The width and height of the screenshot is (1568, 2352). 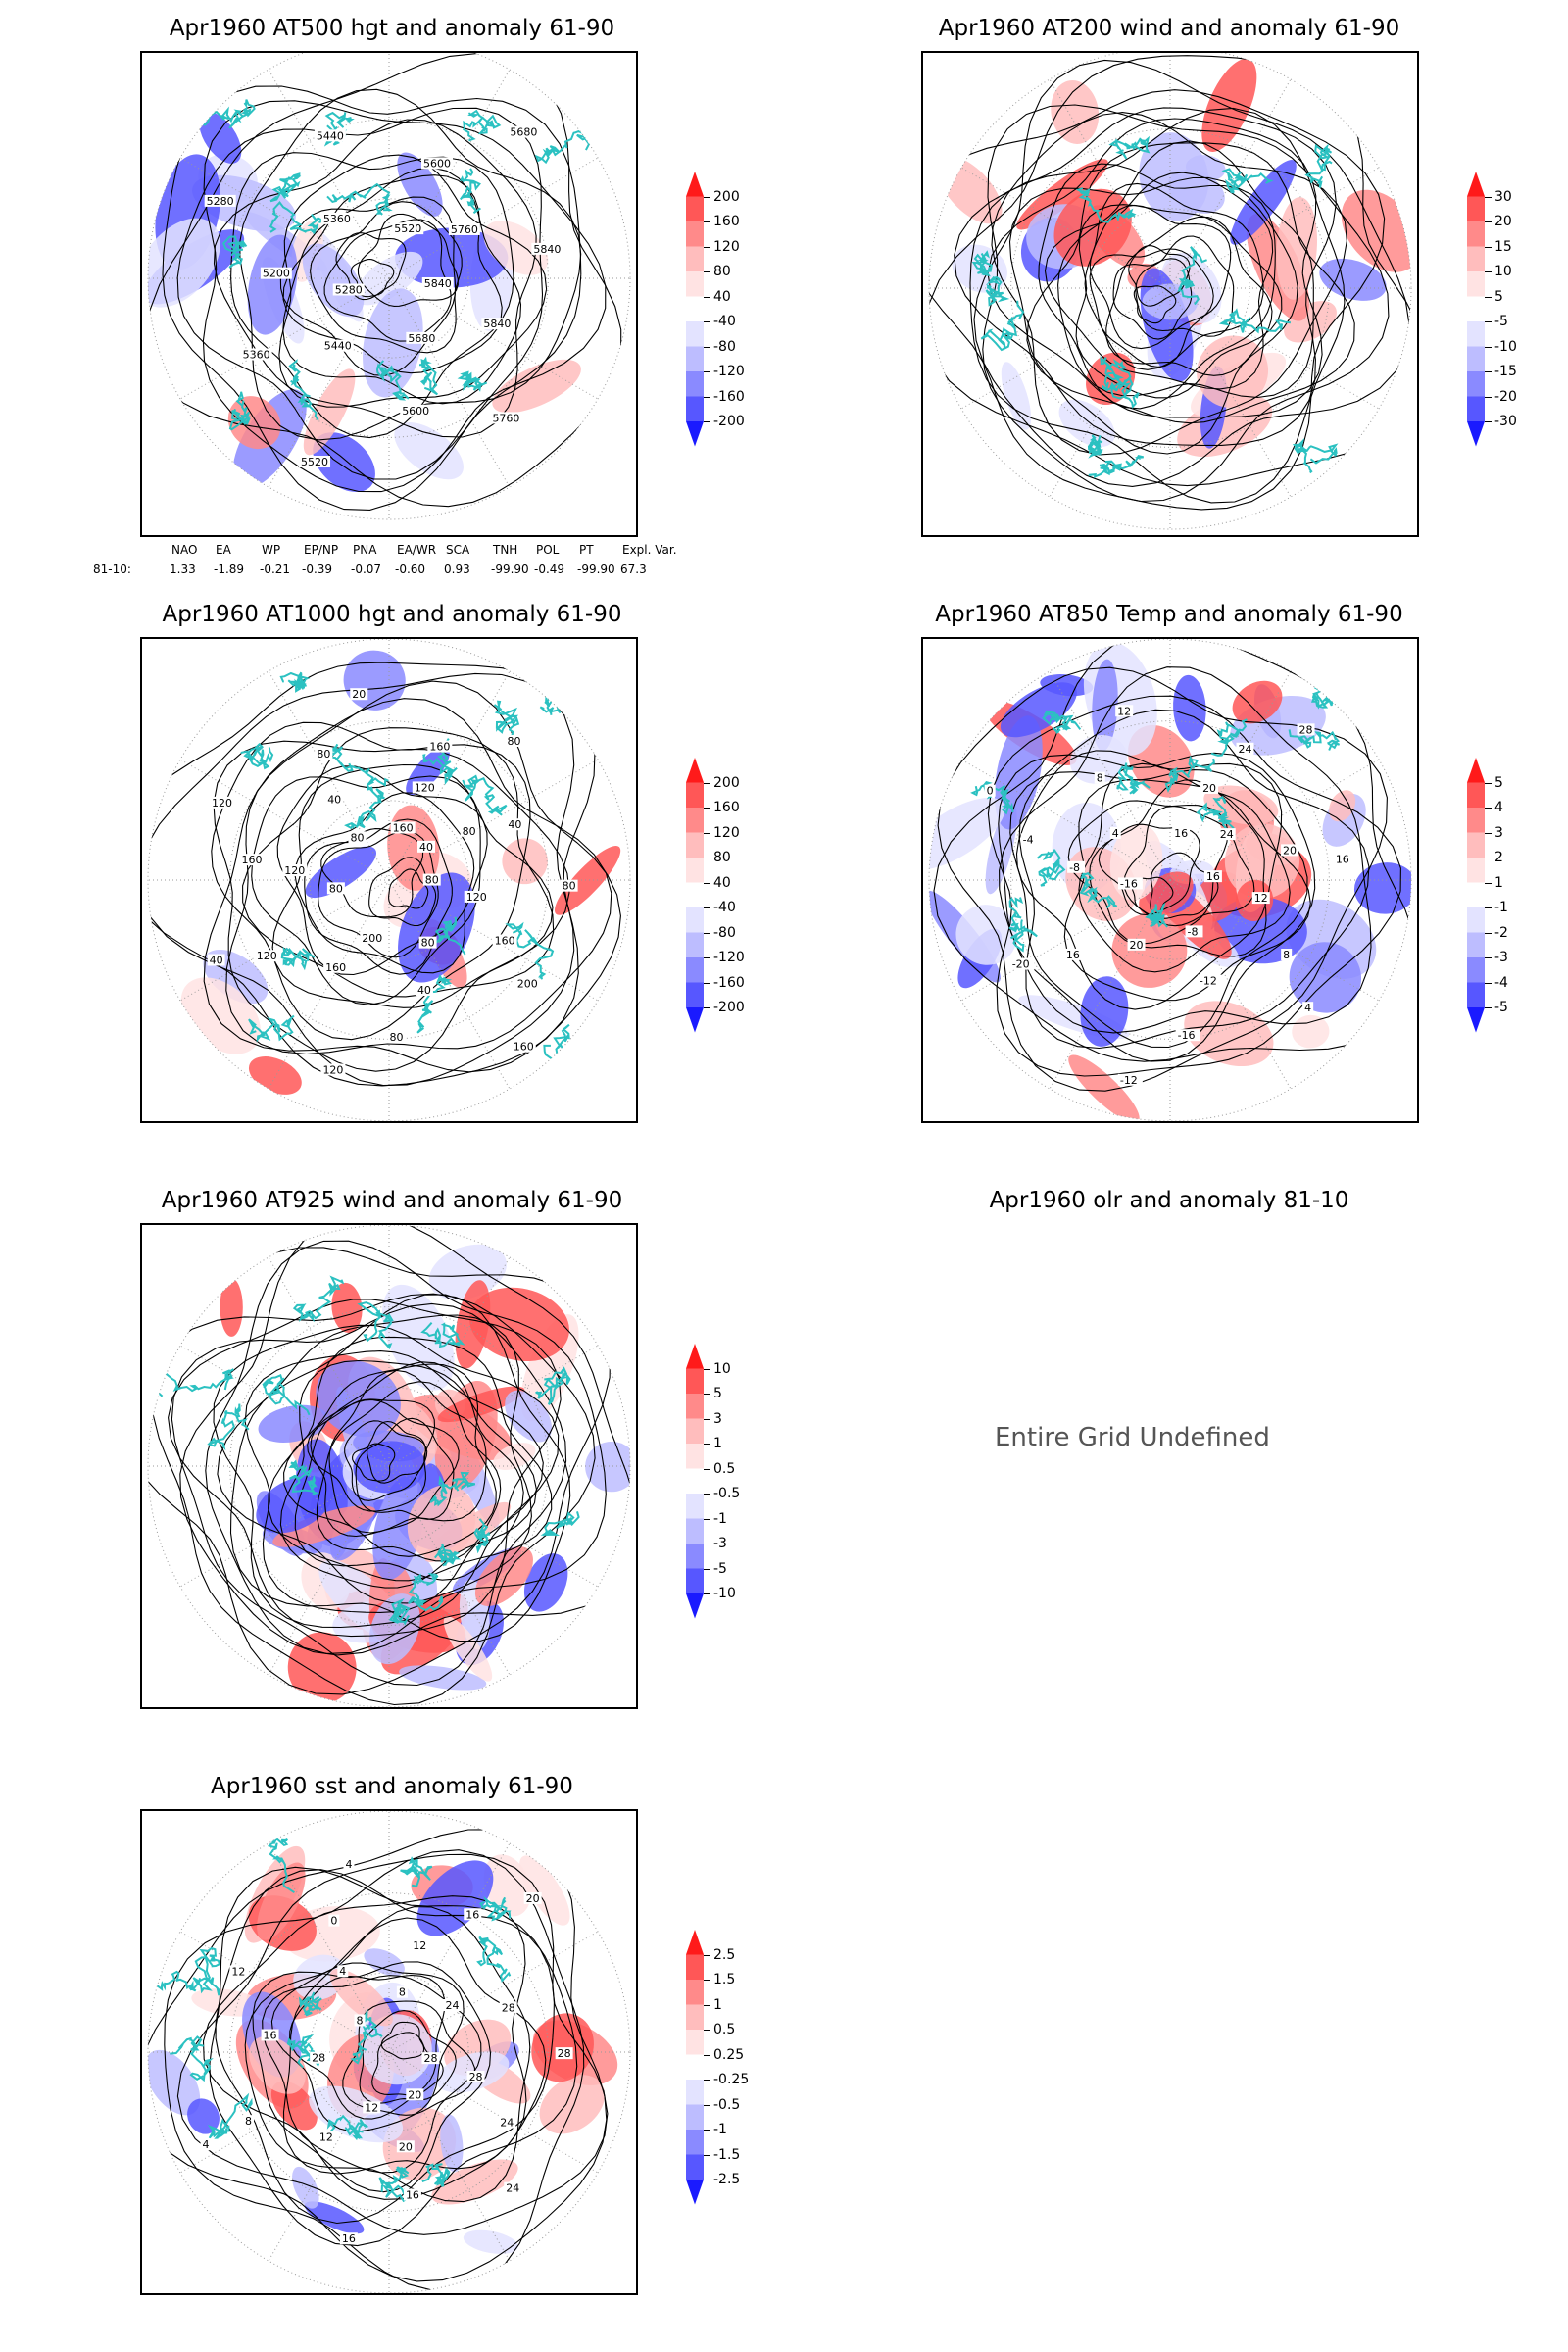 I want to click on contour-label-p7-1: 28, so click(x=476, y=2077).